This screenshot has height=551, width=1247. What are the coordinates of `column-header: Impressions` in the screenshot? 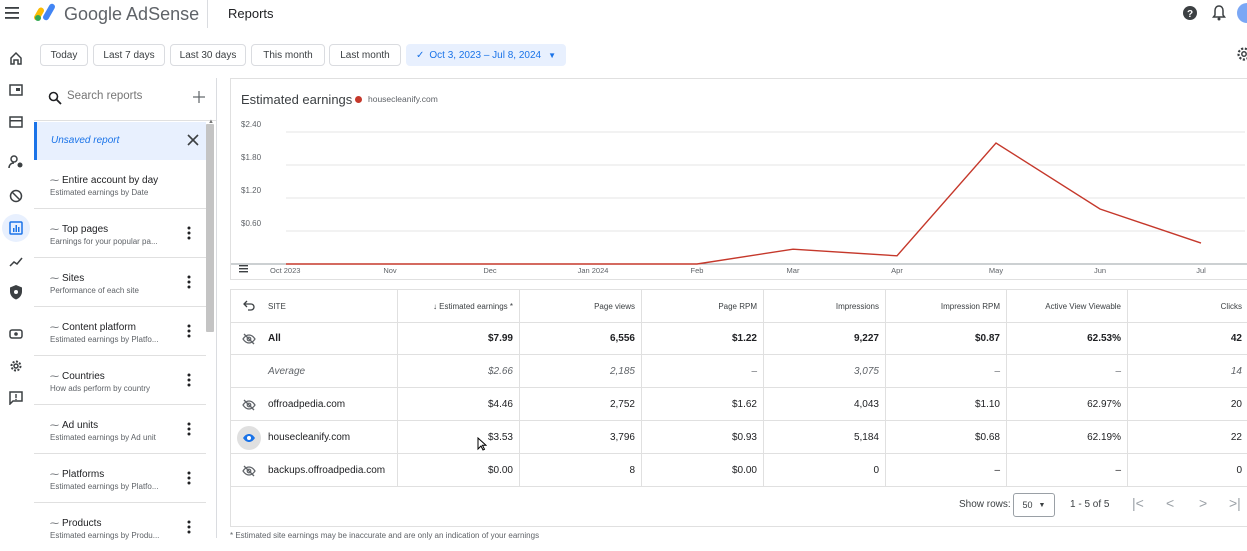 It's located at (824, 306).